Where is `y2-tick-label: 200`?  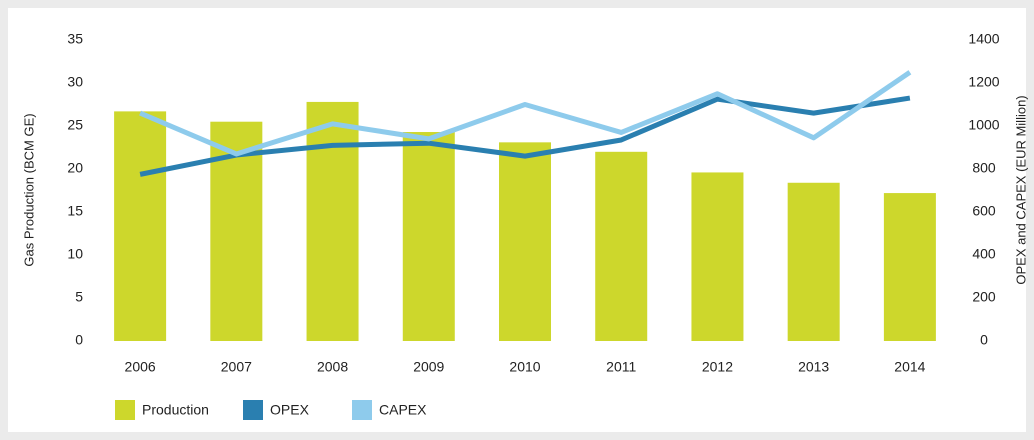 y2-tick-label: 200 is located at coordinates (984, 297).